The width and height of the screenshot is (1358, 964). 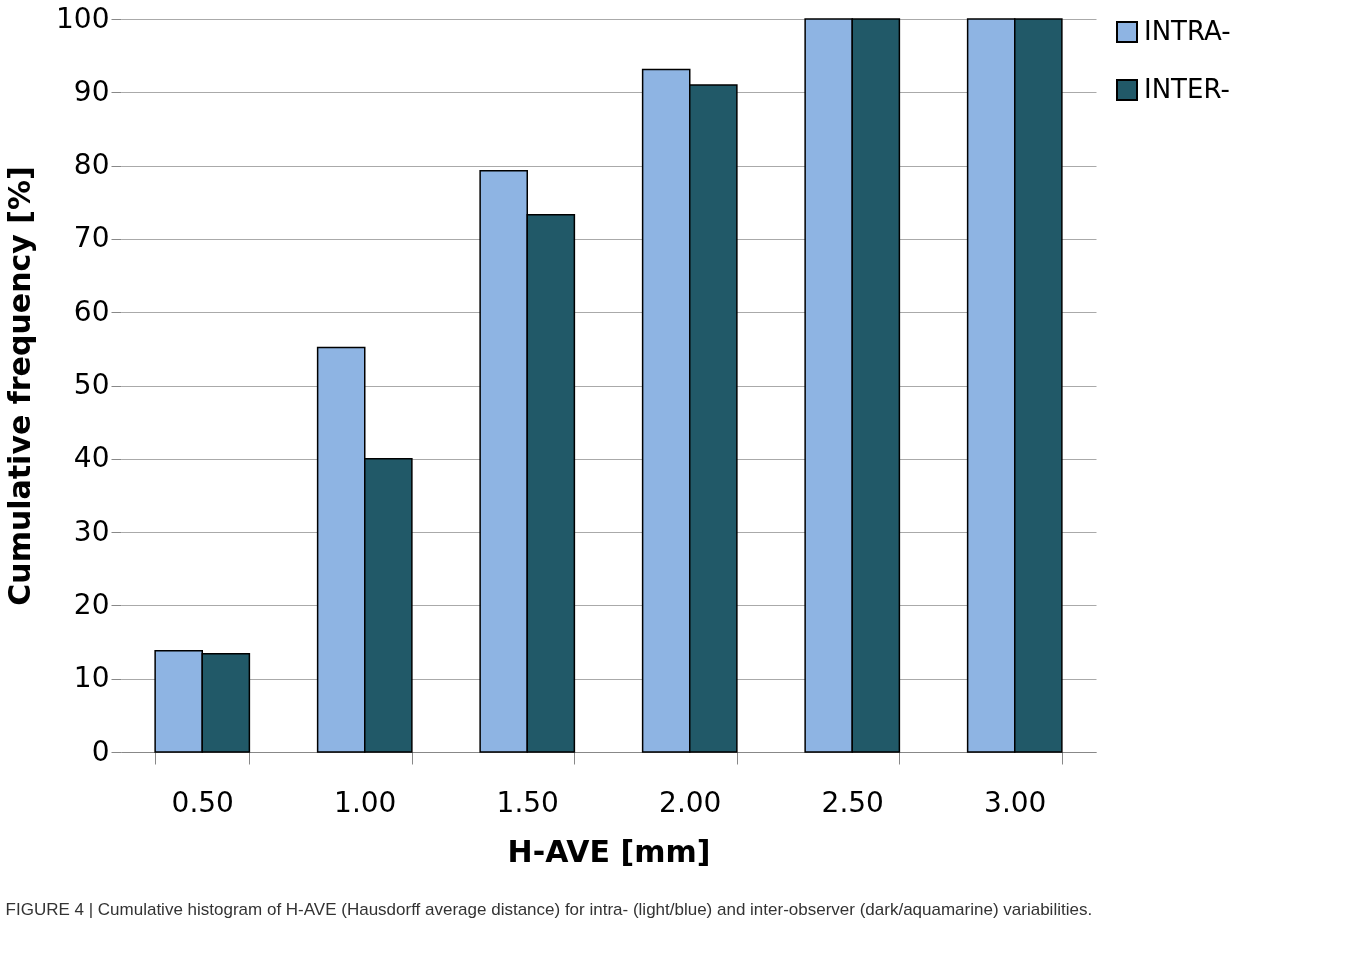 I want to click on x-axis-title: H-AVE [mm], so click(x=609, y=851).